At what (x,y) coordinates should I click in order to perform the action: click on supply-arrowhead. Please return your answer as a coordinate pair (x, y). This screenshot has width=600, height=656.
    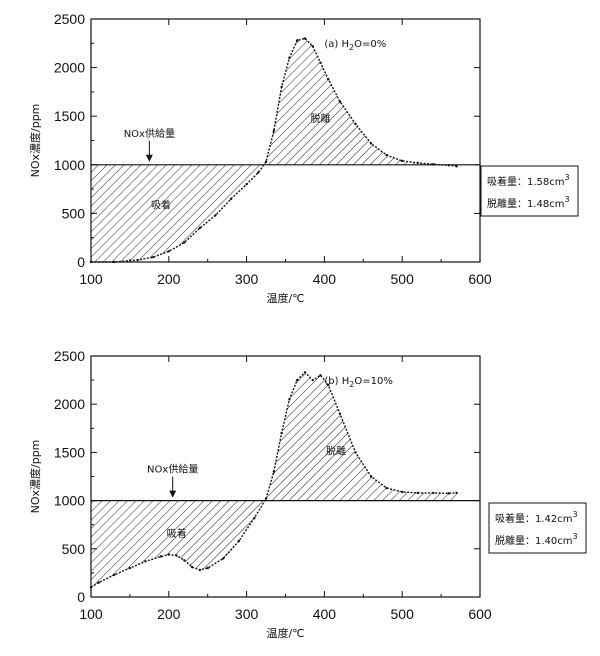
    Looking at the image, I should click on (173, 494).